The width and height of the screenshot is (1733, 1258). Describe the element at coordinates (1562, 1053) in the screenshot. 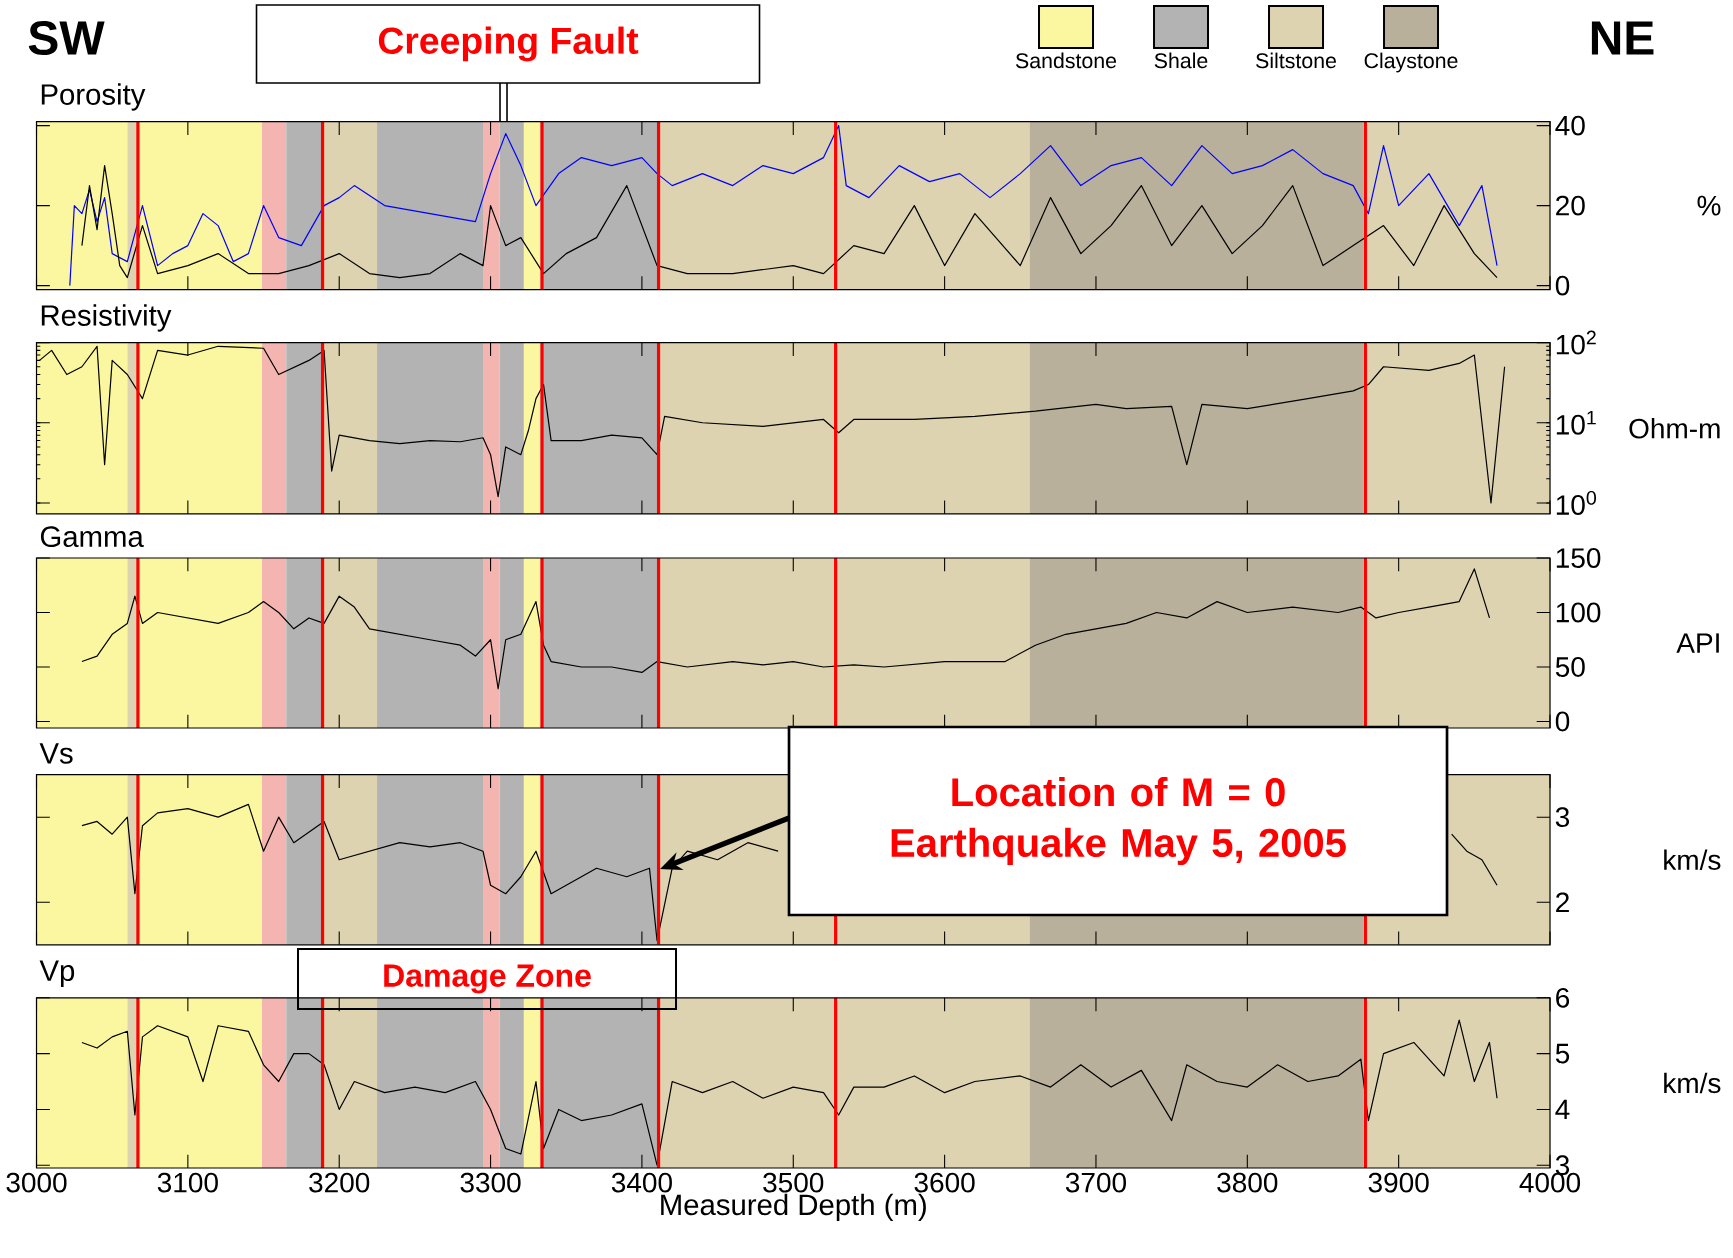

I see `y-tick-label: 5` at that location.